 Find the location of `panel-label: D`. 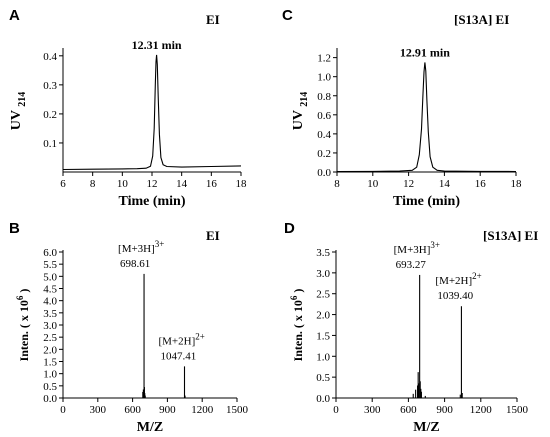

panel-label: D is located at coordinates (289, 228).